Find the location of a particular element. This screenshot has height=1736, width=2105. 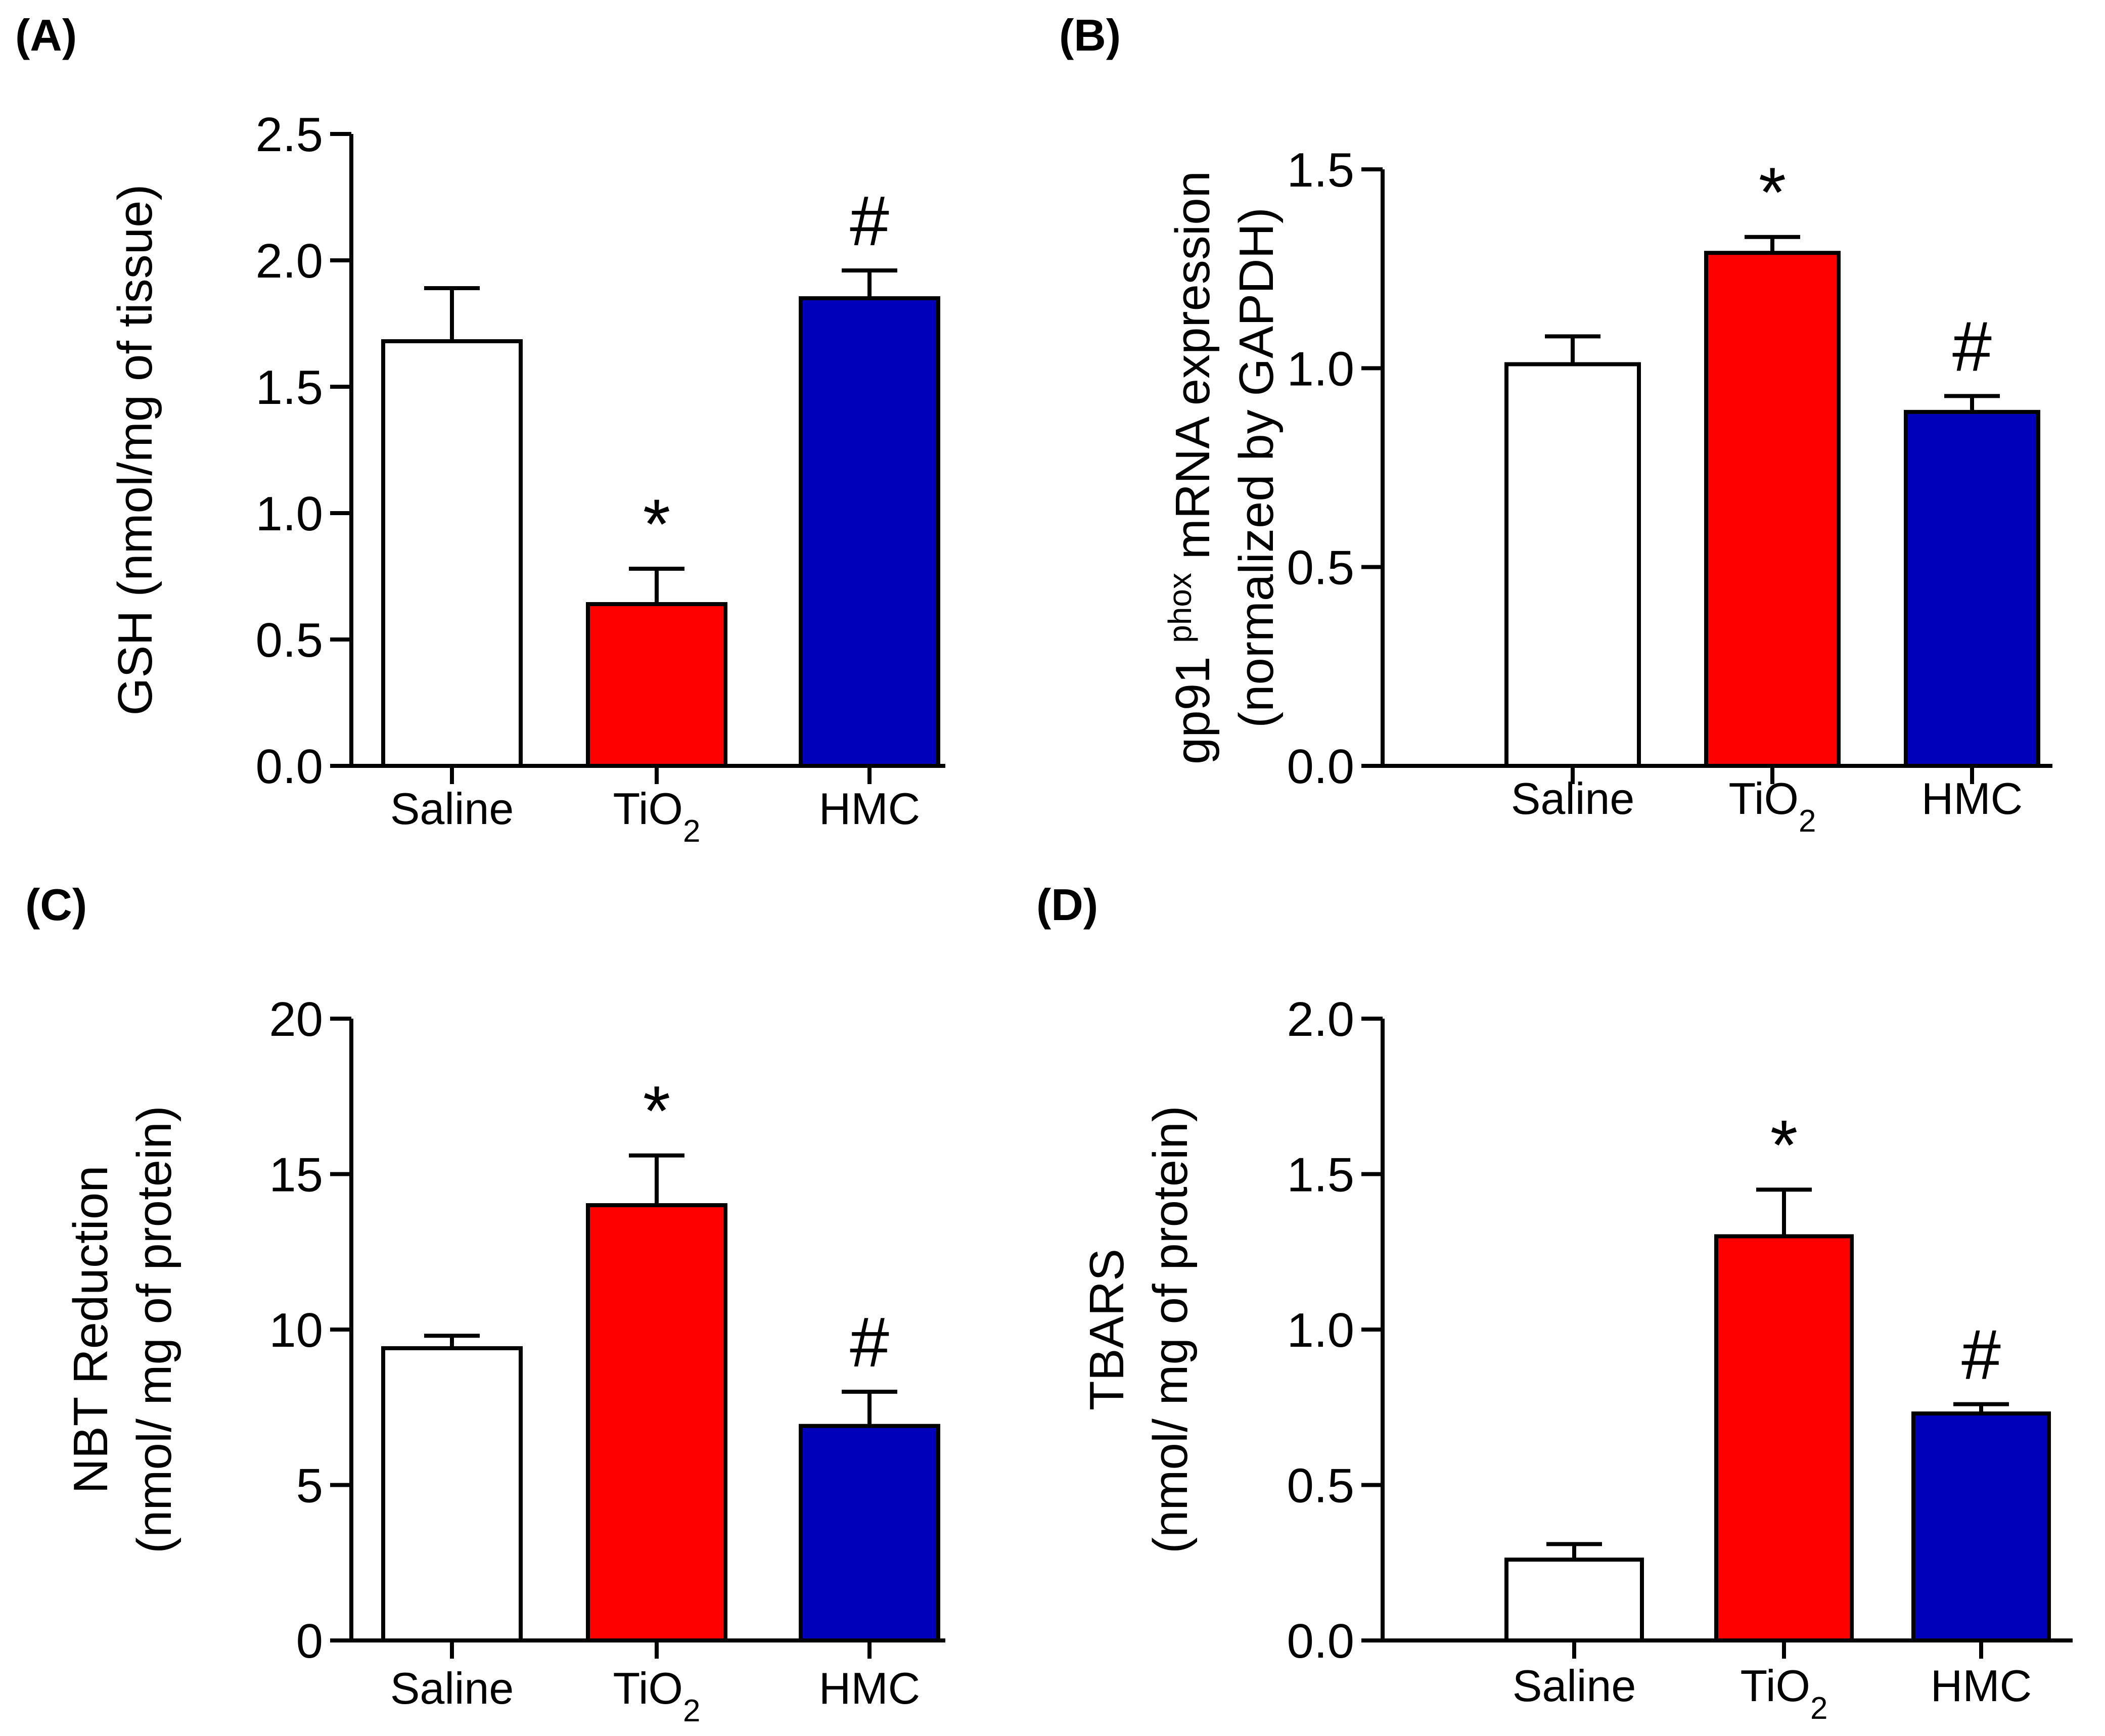

y-axis-title: TBARS is located at coordinates (1107, 1329).